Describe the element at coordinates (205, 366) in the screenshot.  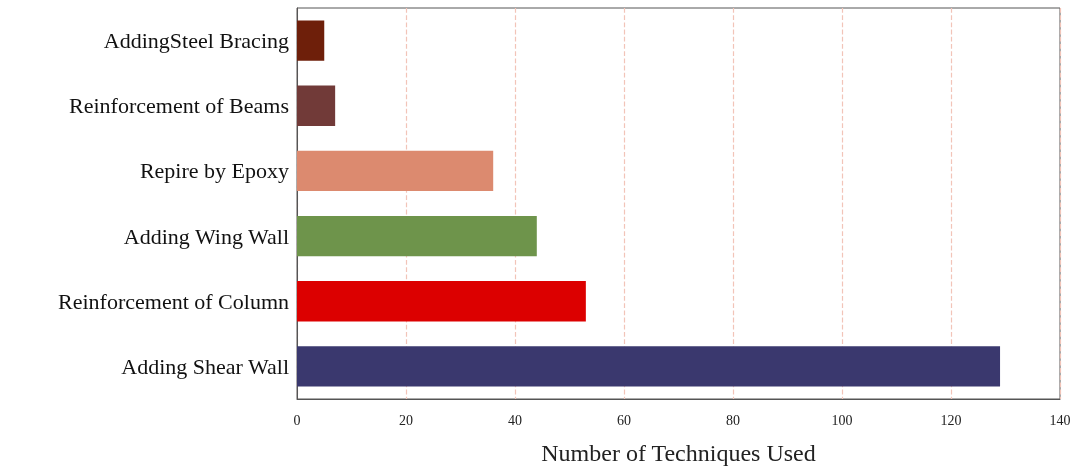
I see `y-tick-label: Adding Shear Wall` at that location.